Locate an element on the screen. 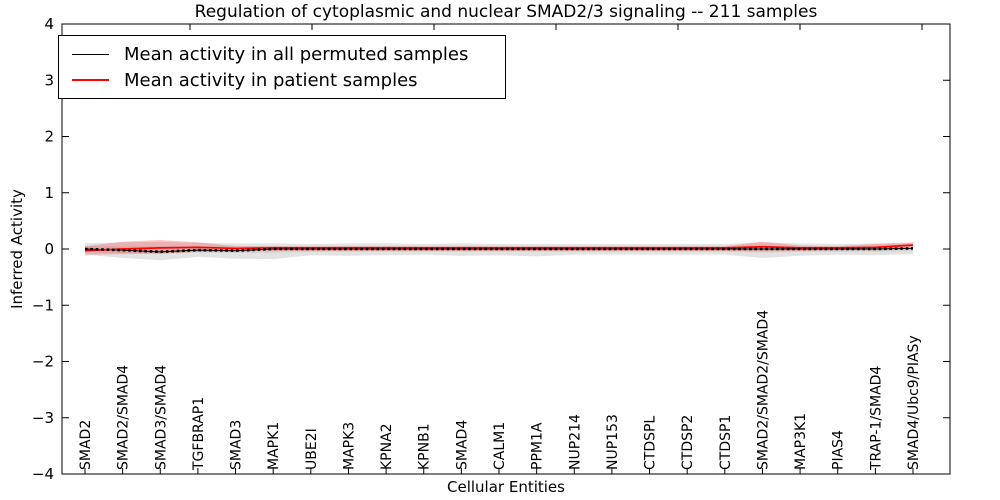  legend-item-patient: Mean activity in patient samples is located at coordinates (282, 80).